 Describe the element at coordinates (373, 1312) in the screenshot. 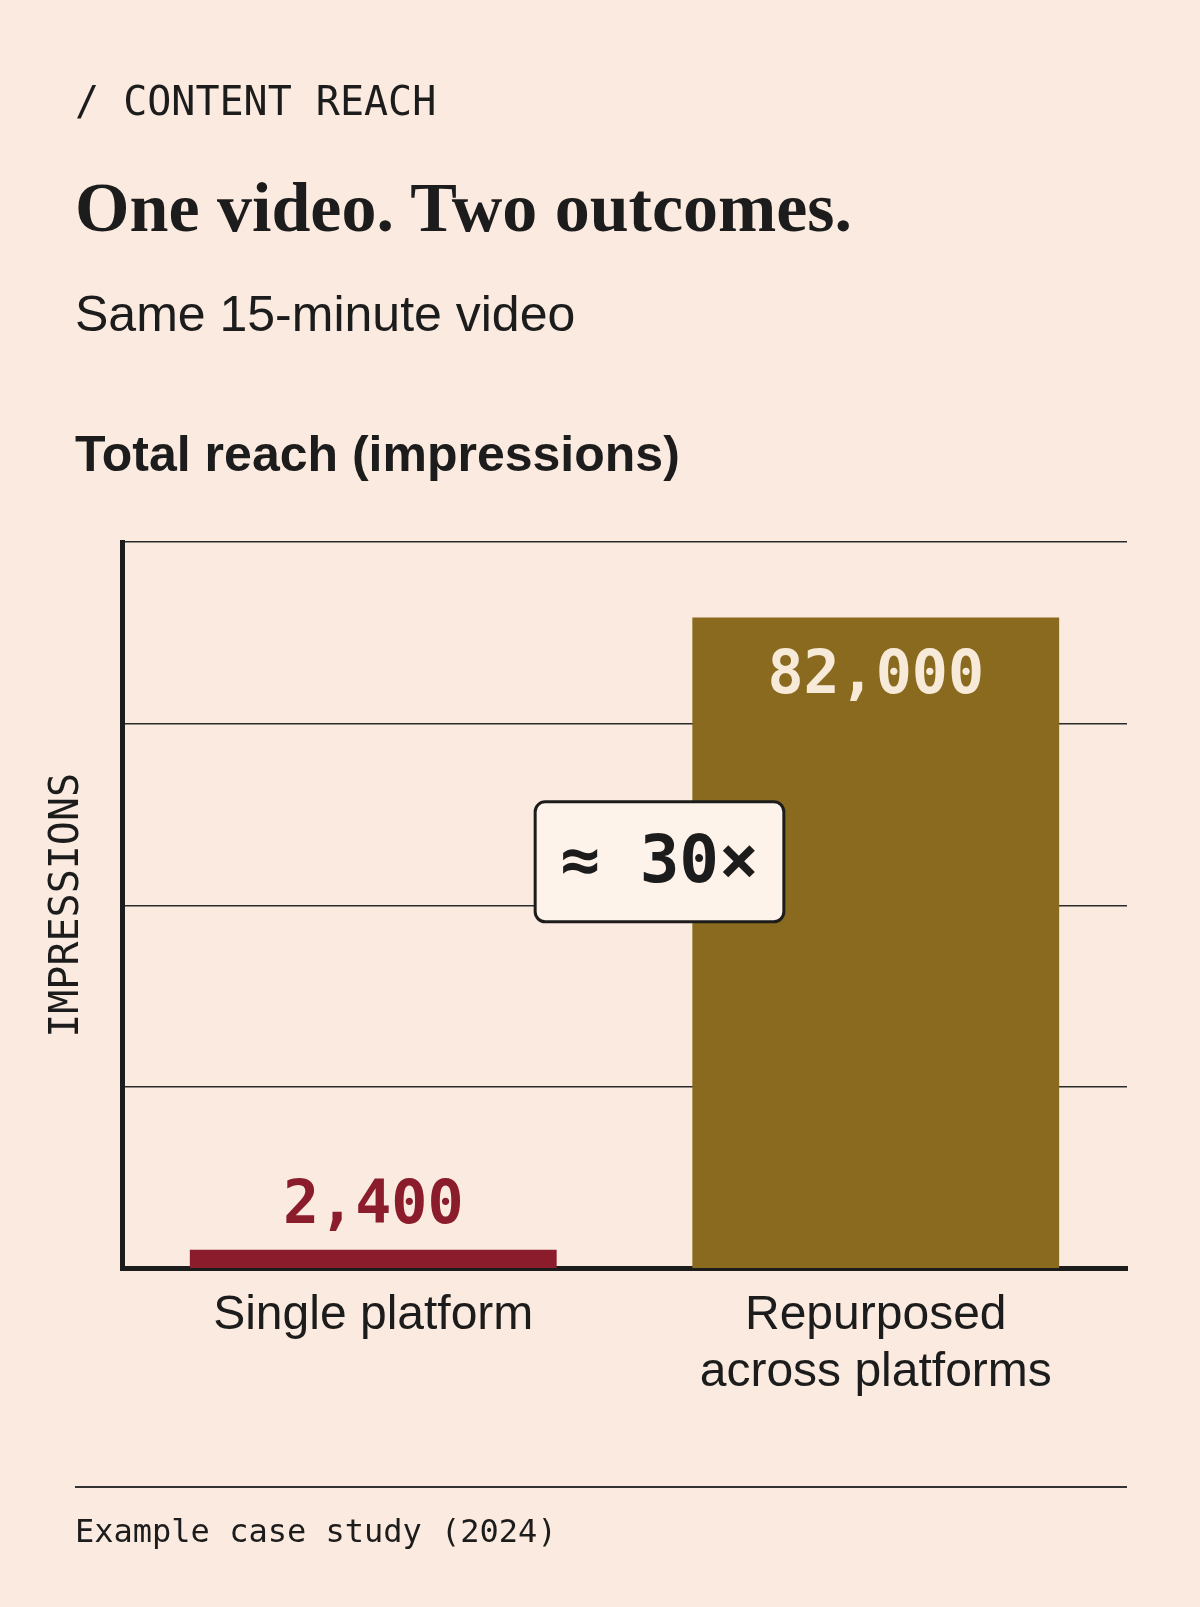

I see `x-tick-label: Single platform` at that location.